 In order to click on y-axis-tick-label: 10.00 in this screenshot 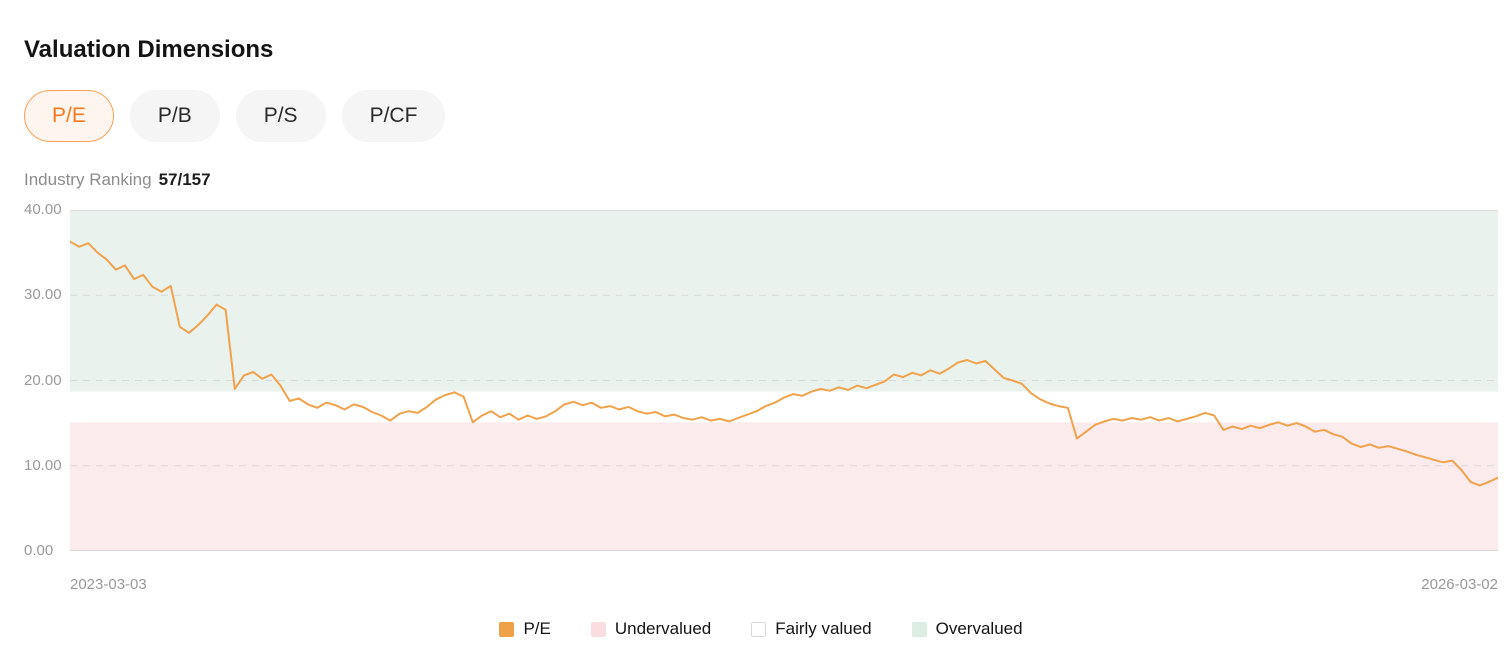, I will do `click(43, 465)`.